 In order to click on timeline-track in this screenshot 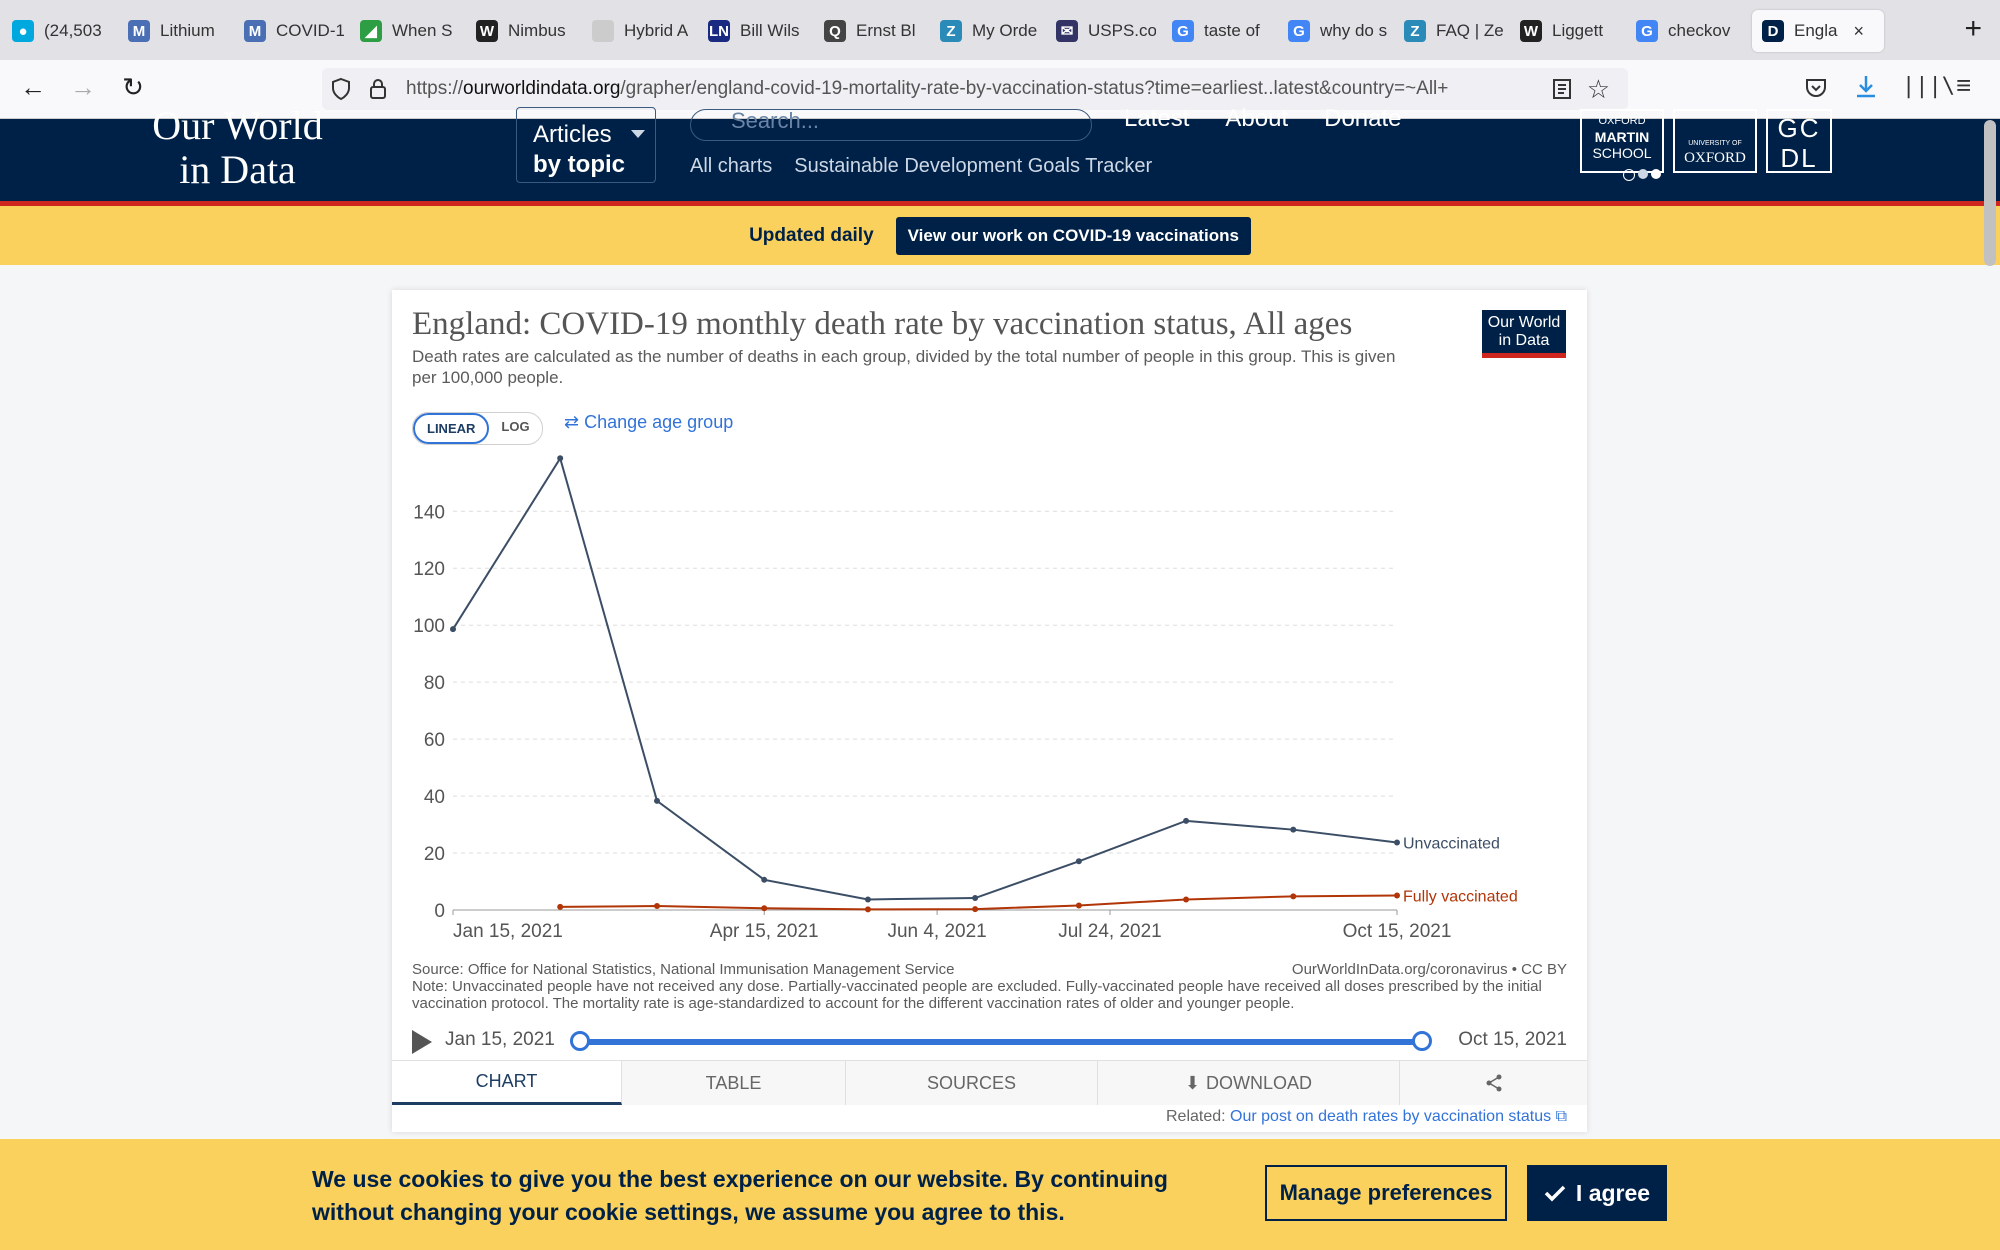, I will do `click(1001, 1042)`.